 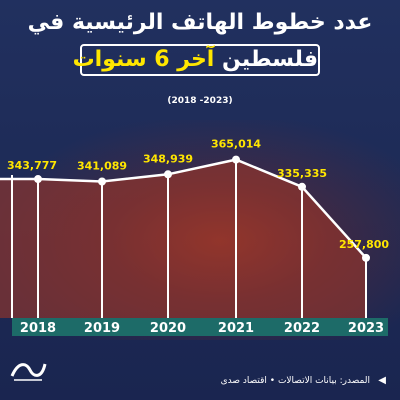 I want to click on data-label-2019: 341,089, so click(x=102, y=166).